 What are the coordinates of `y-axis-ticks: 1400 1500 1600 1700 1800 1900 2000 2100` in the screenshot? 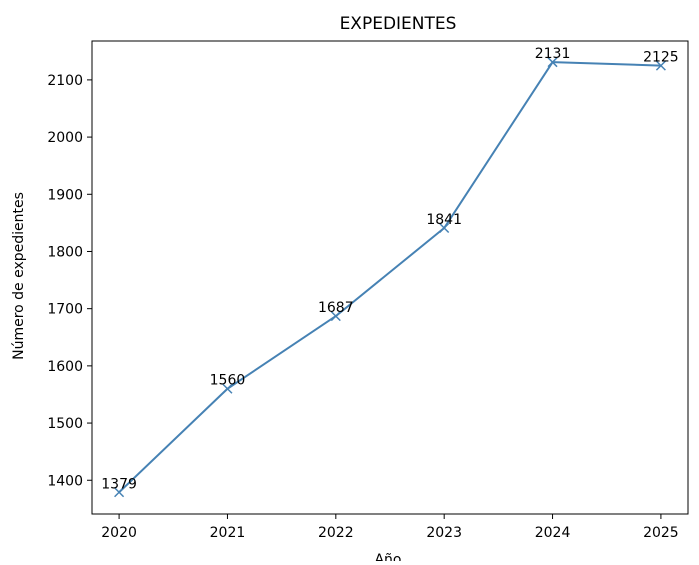 It's located at (69, 281).